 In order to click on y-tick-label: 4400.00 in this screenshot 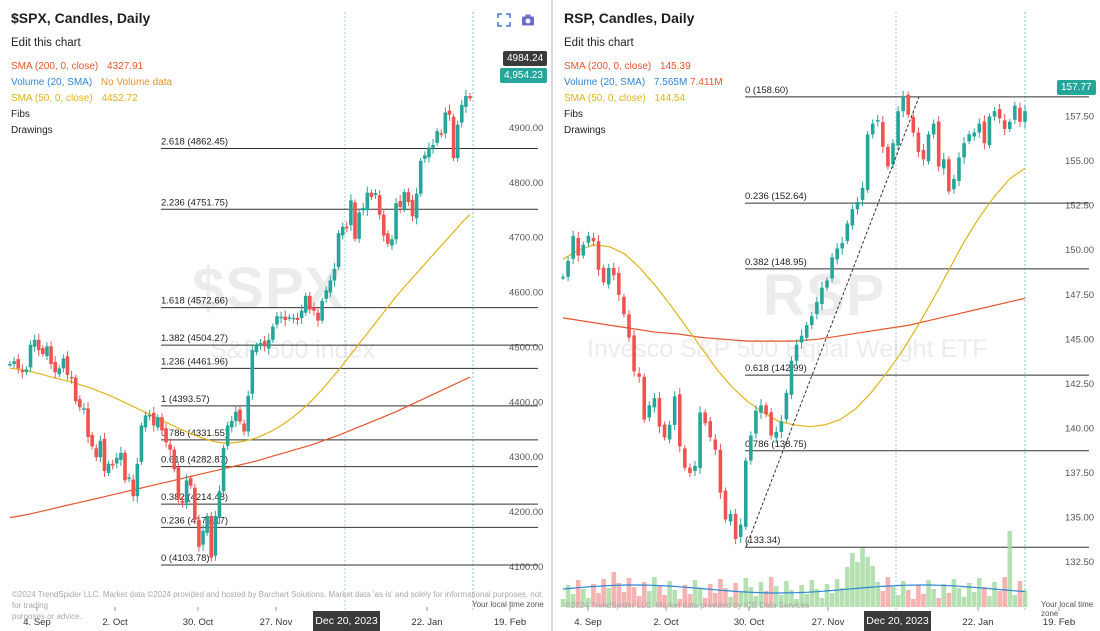, I will do `click(526, 402)`.